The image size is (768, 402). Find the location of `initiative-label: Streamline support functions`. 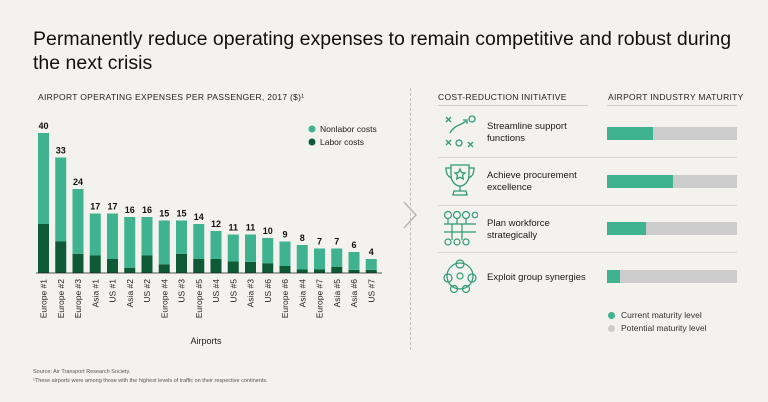

initiative-label: Streamline support functions is located at coordinates (527, 132).